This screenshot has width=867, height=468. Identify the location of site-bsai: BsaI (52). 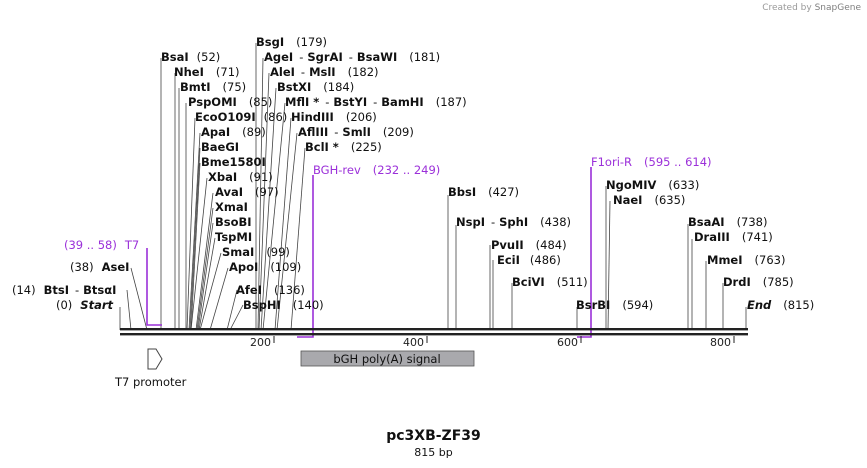
(190, 57).